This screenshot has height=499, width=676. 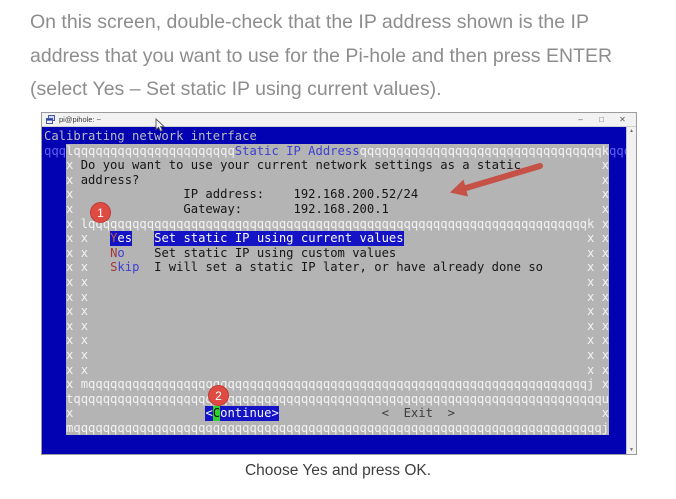 What do you see at coordinates (631, 450) in the screenshot?
I see `scroll-down-icon: ▼` at bounding box center [631, 450].